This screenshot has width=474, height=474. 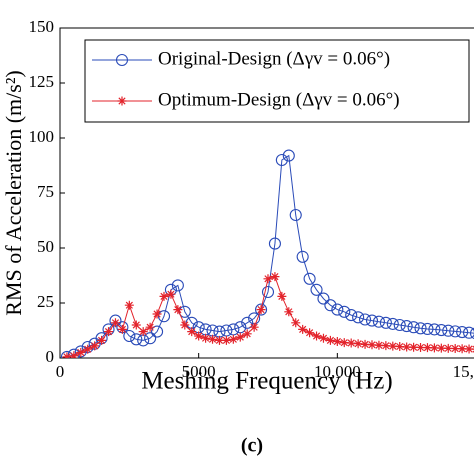 I want to click on y-tick-label: 150, so click(x=42, y=26).